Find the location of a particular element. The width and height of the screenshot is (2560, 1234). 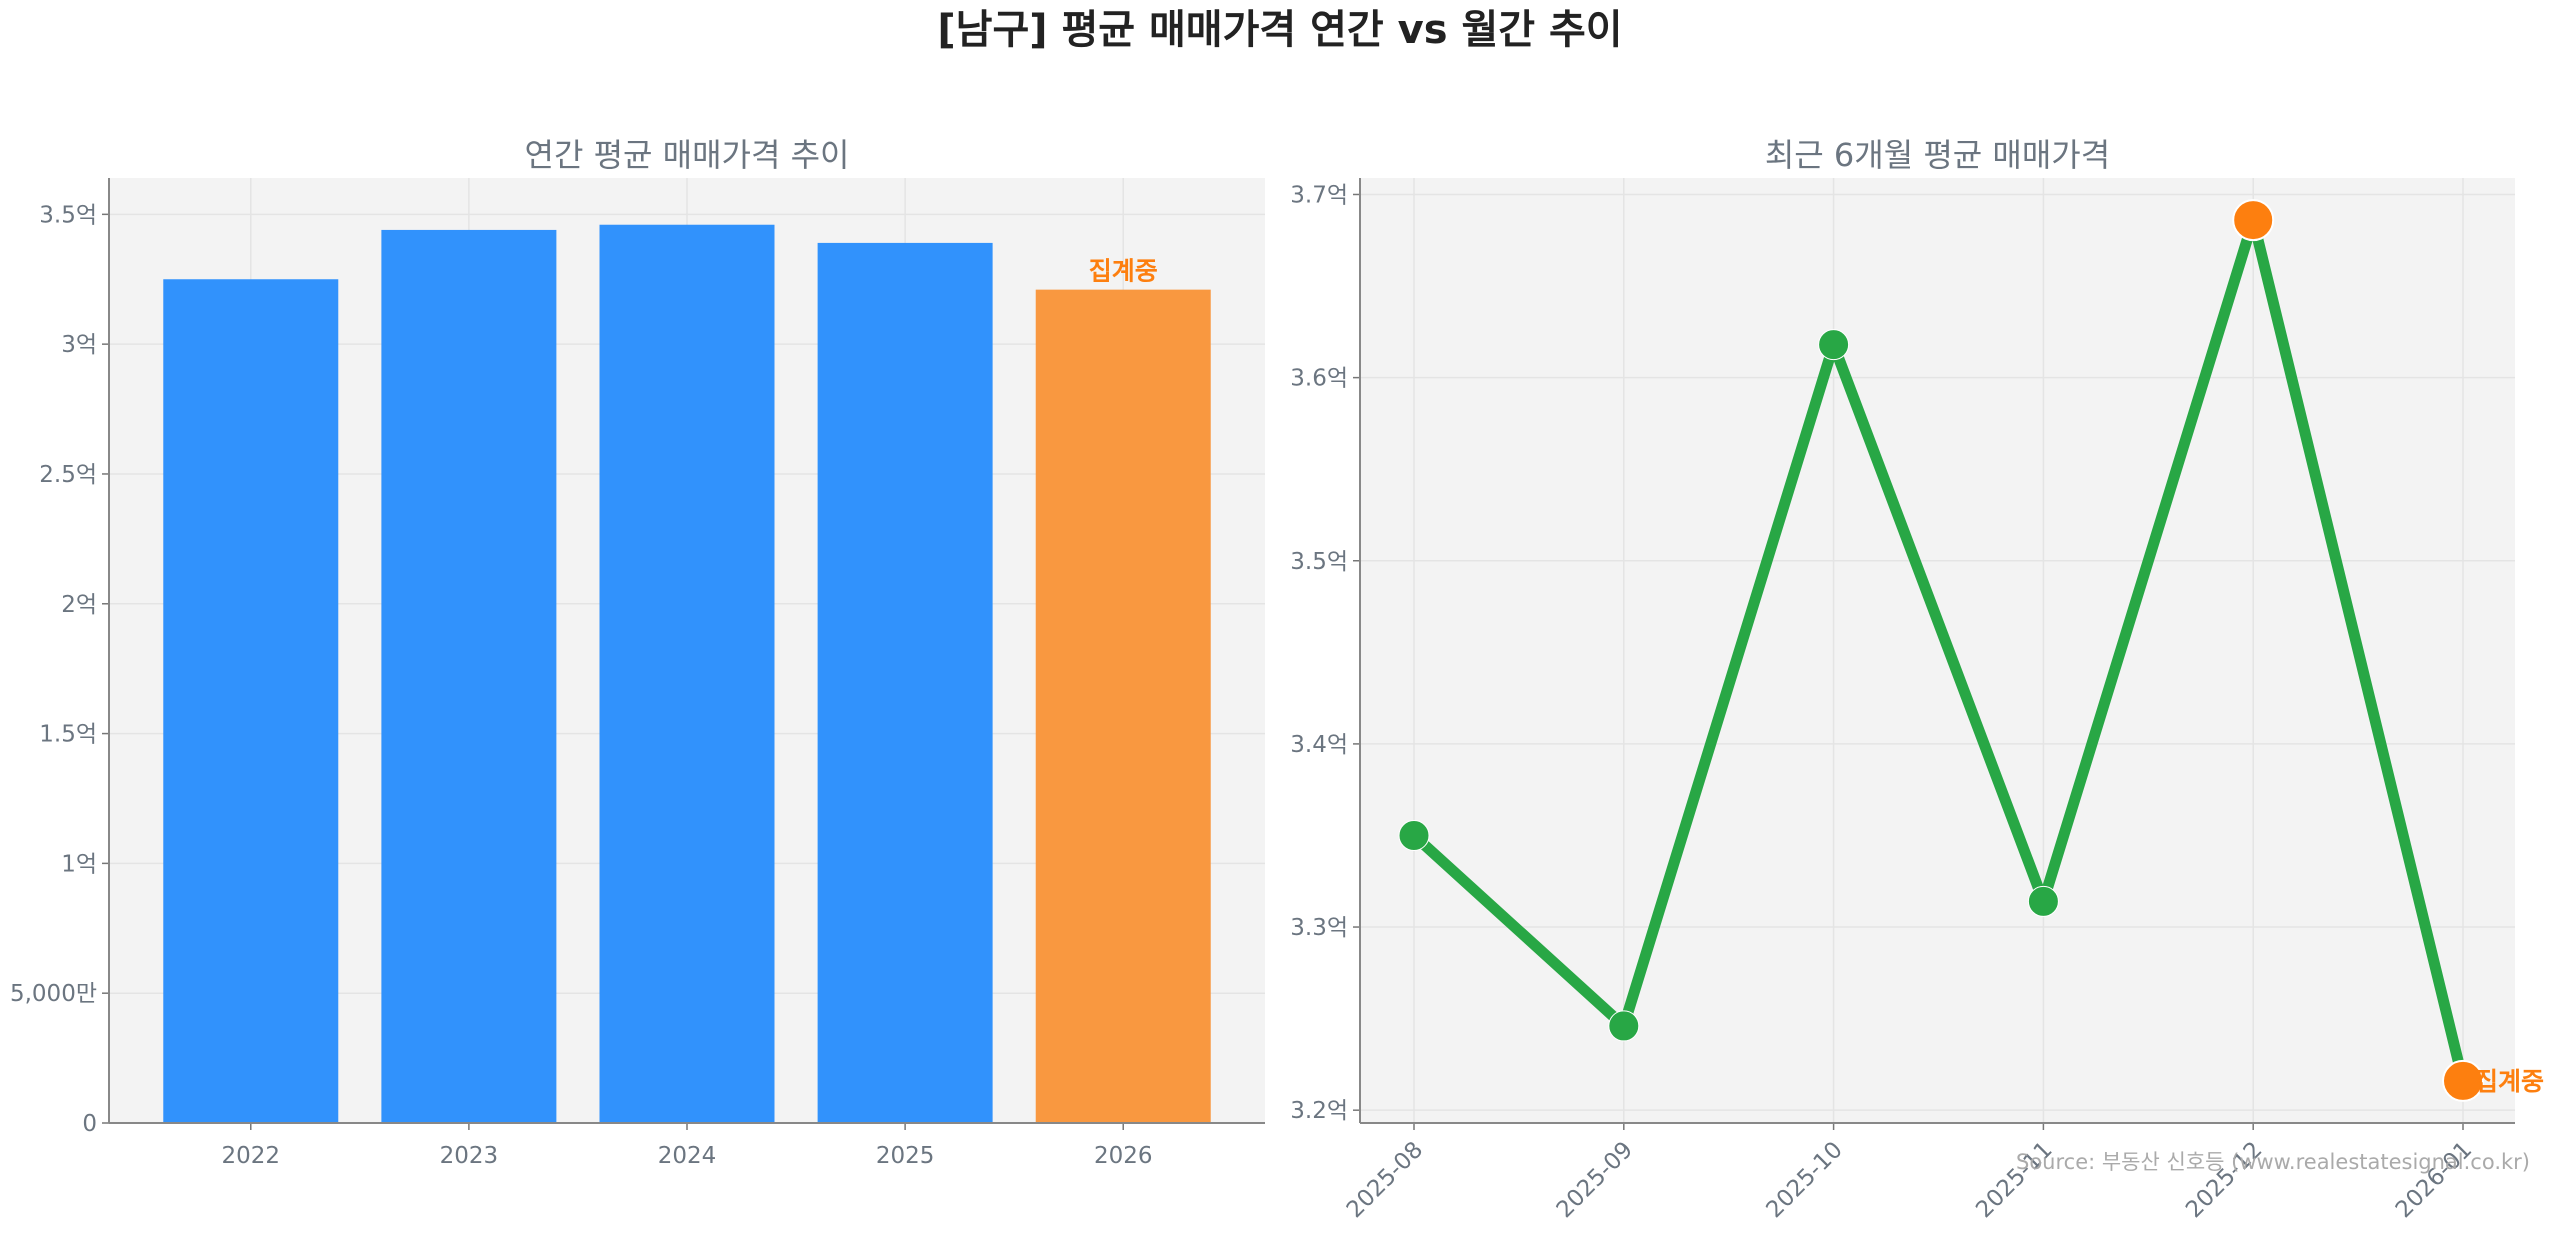

y-tick-label: 3억 is located at coordinates (79, 345).